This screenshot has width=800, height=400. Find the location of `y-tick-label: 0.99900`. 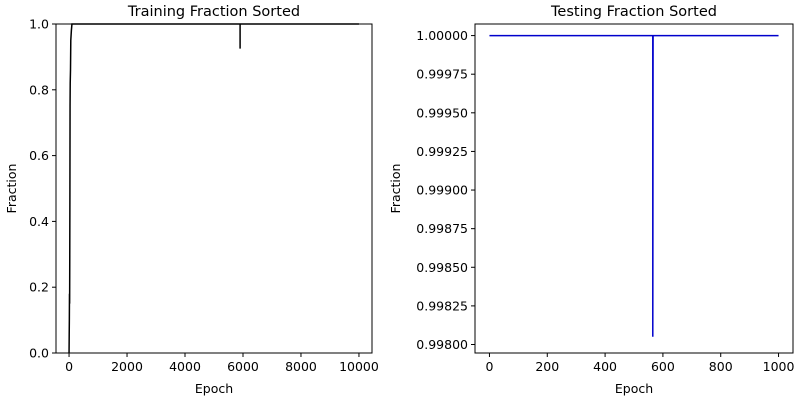

y-tick-label: 0.99900 is located at coordinates (442, 190).